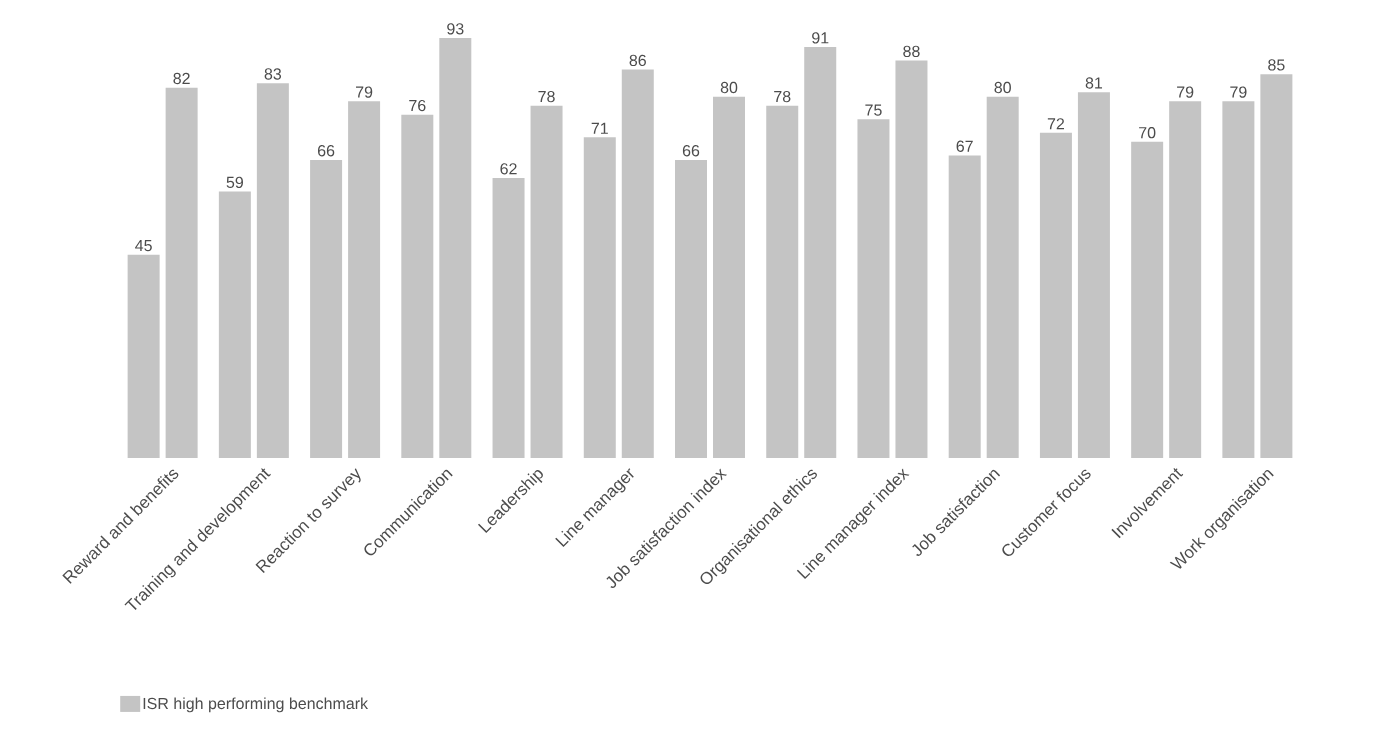 Image resolution: width=1385 pixels, height=734 pixels. What do you see at coordinates (1147, 133) in the screenshot?
I see `data-label: 70` at bounding box center [1147, 133].